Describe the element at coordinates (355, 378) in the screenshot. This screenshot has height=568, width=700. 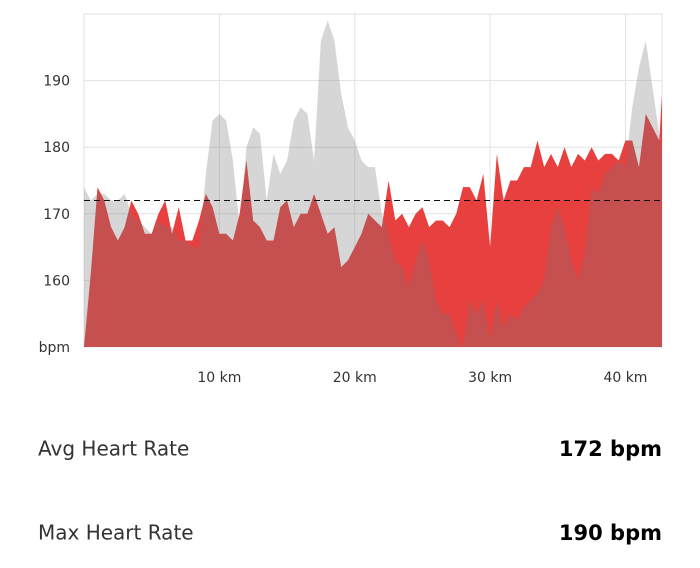
I see `x-tick-label: 20 km` at that location.